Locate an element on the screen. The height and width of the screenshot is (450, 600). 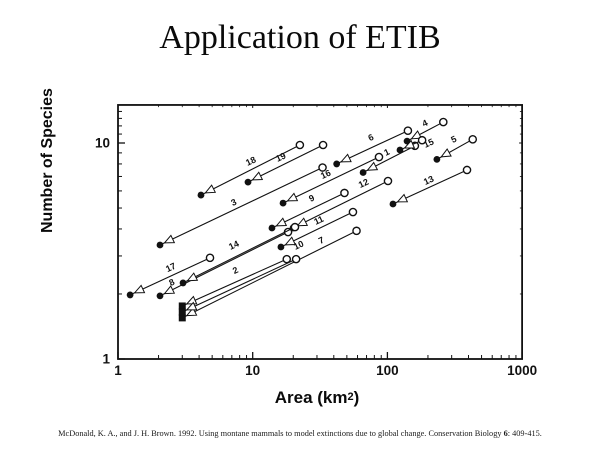
y-tick-label: 1 is located at coordinates (106, 359).